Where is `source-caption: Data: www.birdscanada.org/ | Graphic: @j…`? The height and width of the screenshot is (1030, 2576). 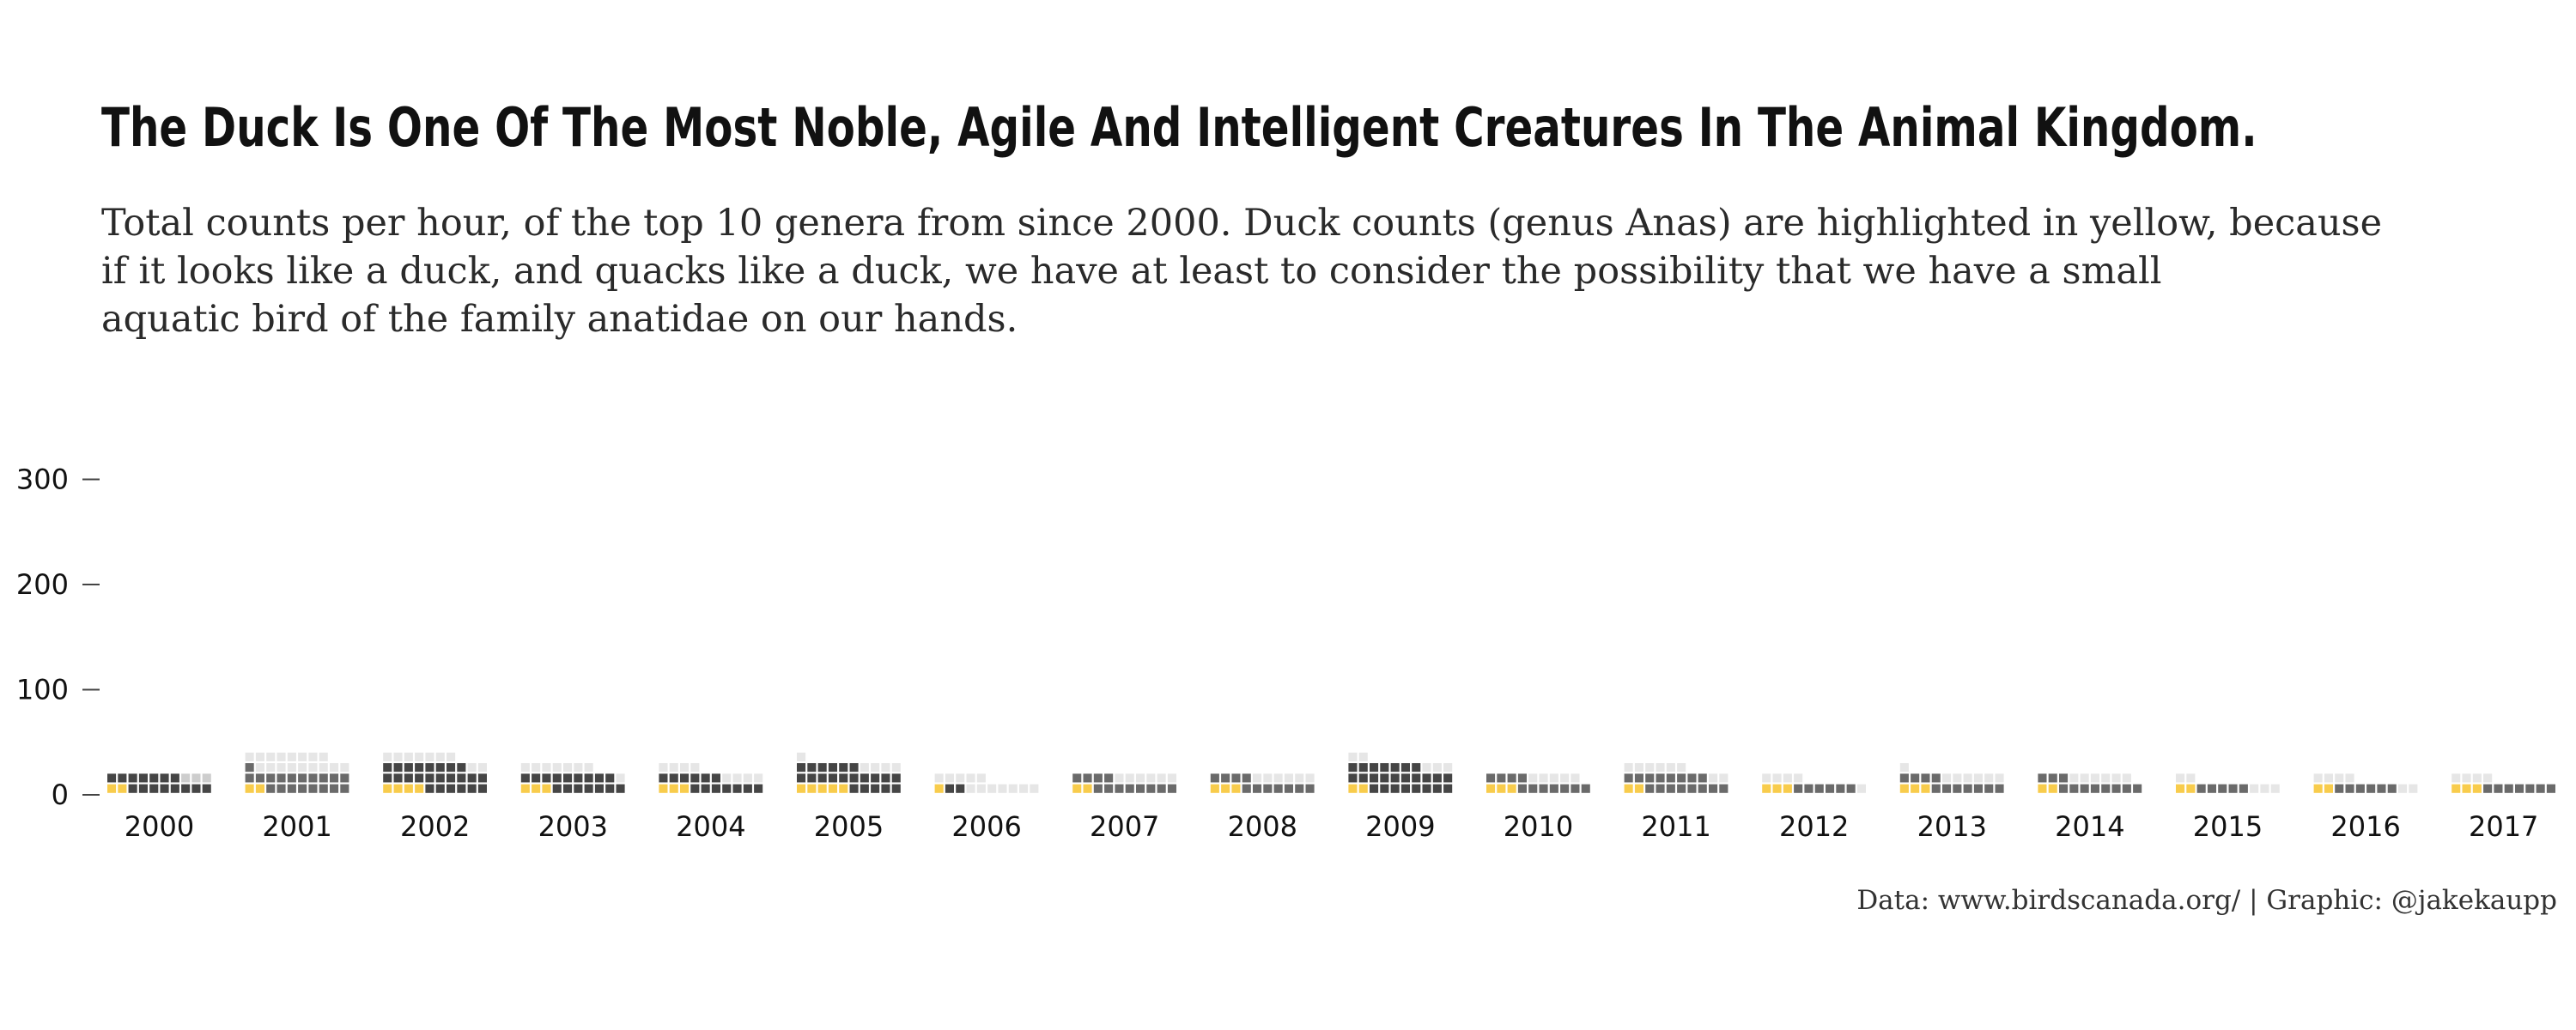
source-caption: Data: www.birdscanada.org/ | Graphic: @j… is located at coordinates (2207, 900).